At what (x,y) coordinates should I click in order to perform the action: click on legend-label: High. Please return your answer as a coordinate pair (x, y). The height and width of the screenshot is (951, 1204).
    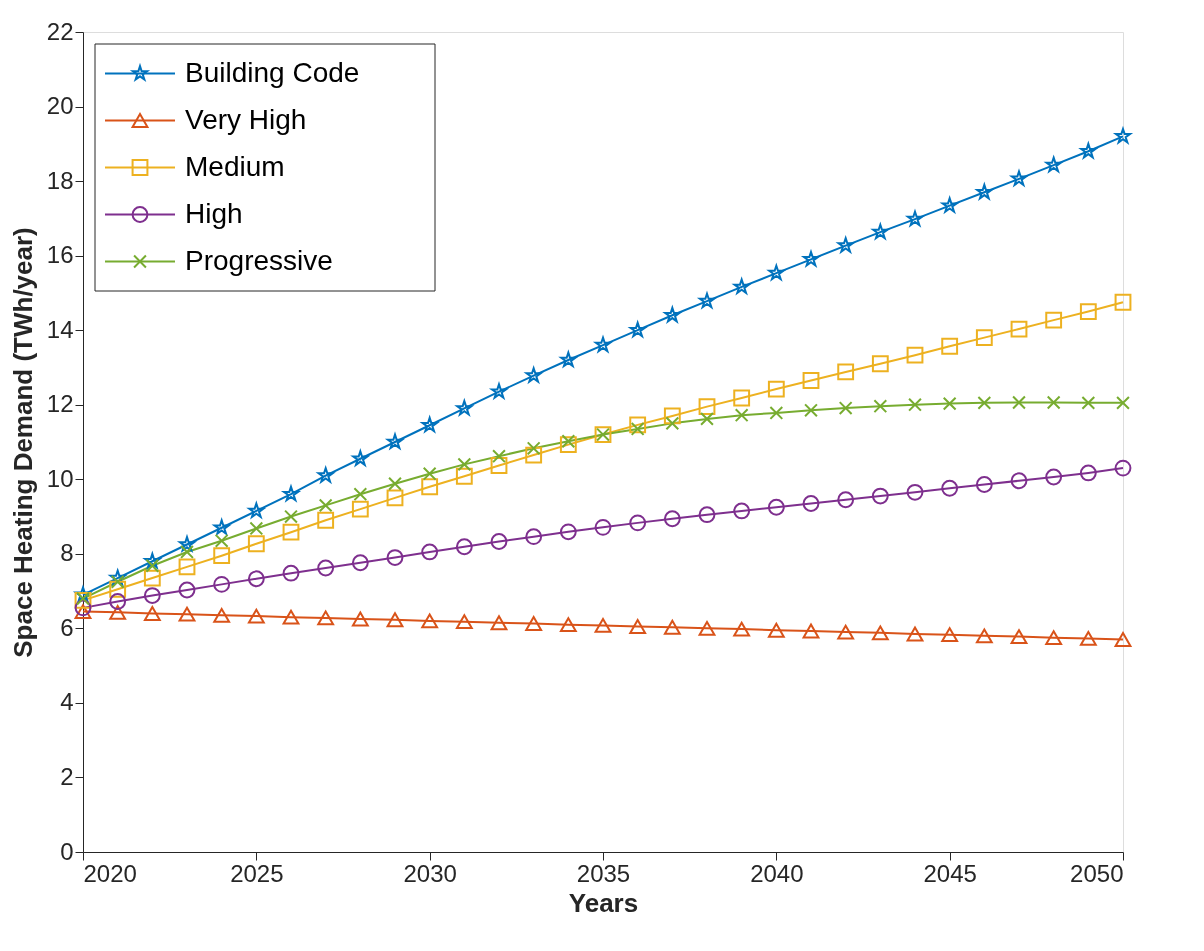
    Looking at the image, I should click on (214, 213).